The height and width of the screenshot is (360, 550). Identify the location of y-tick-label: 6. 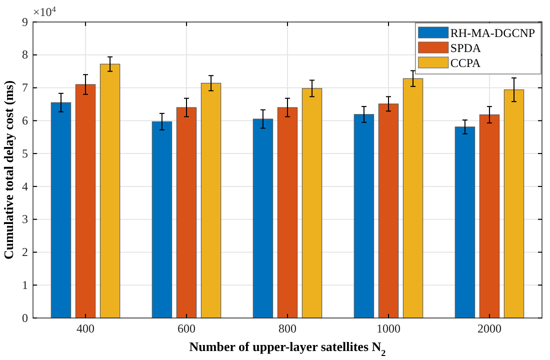
(25, 121).